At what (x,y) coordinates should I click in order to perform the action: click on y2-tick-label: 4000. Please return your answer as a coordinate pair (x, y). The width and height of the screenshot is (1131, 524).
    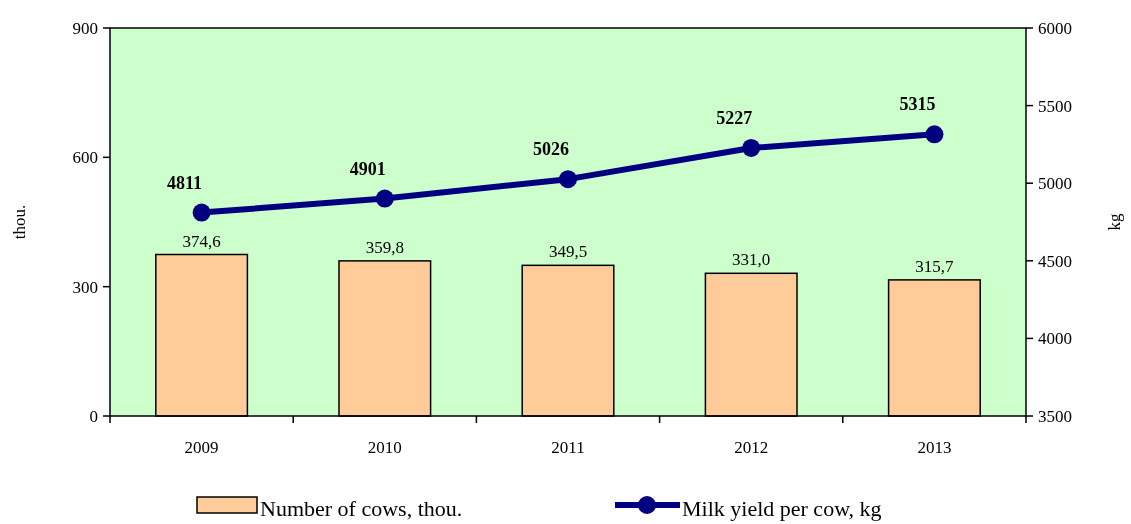
    Looking at the image, I should click on (1055, 339).